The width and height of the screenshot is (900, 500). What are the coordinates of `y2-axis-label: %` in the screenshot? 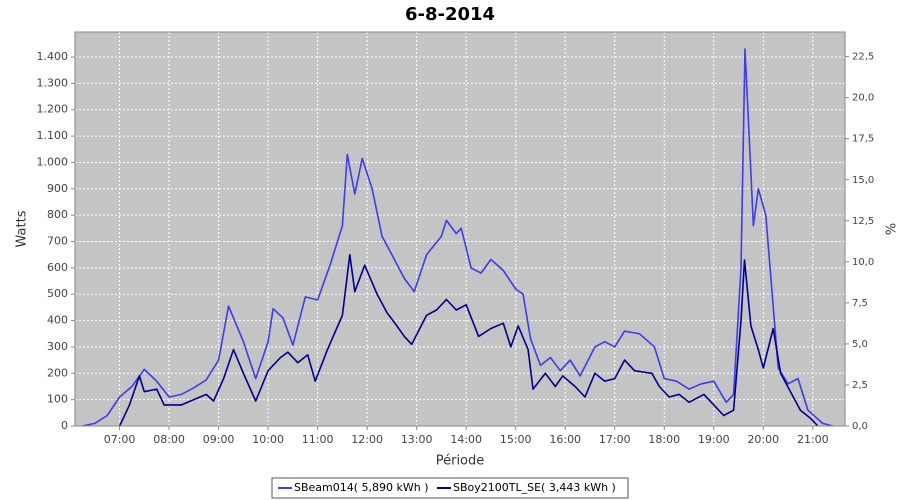 It's located at (889, 229).